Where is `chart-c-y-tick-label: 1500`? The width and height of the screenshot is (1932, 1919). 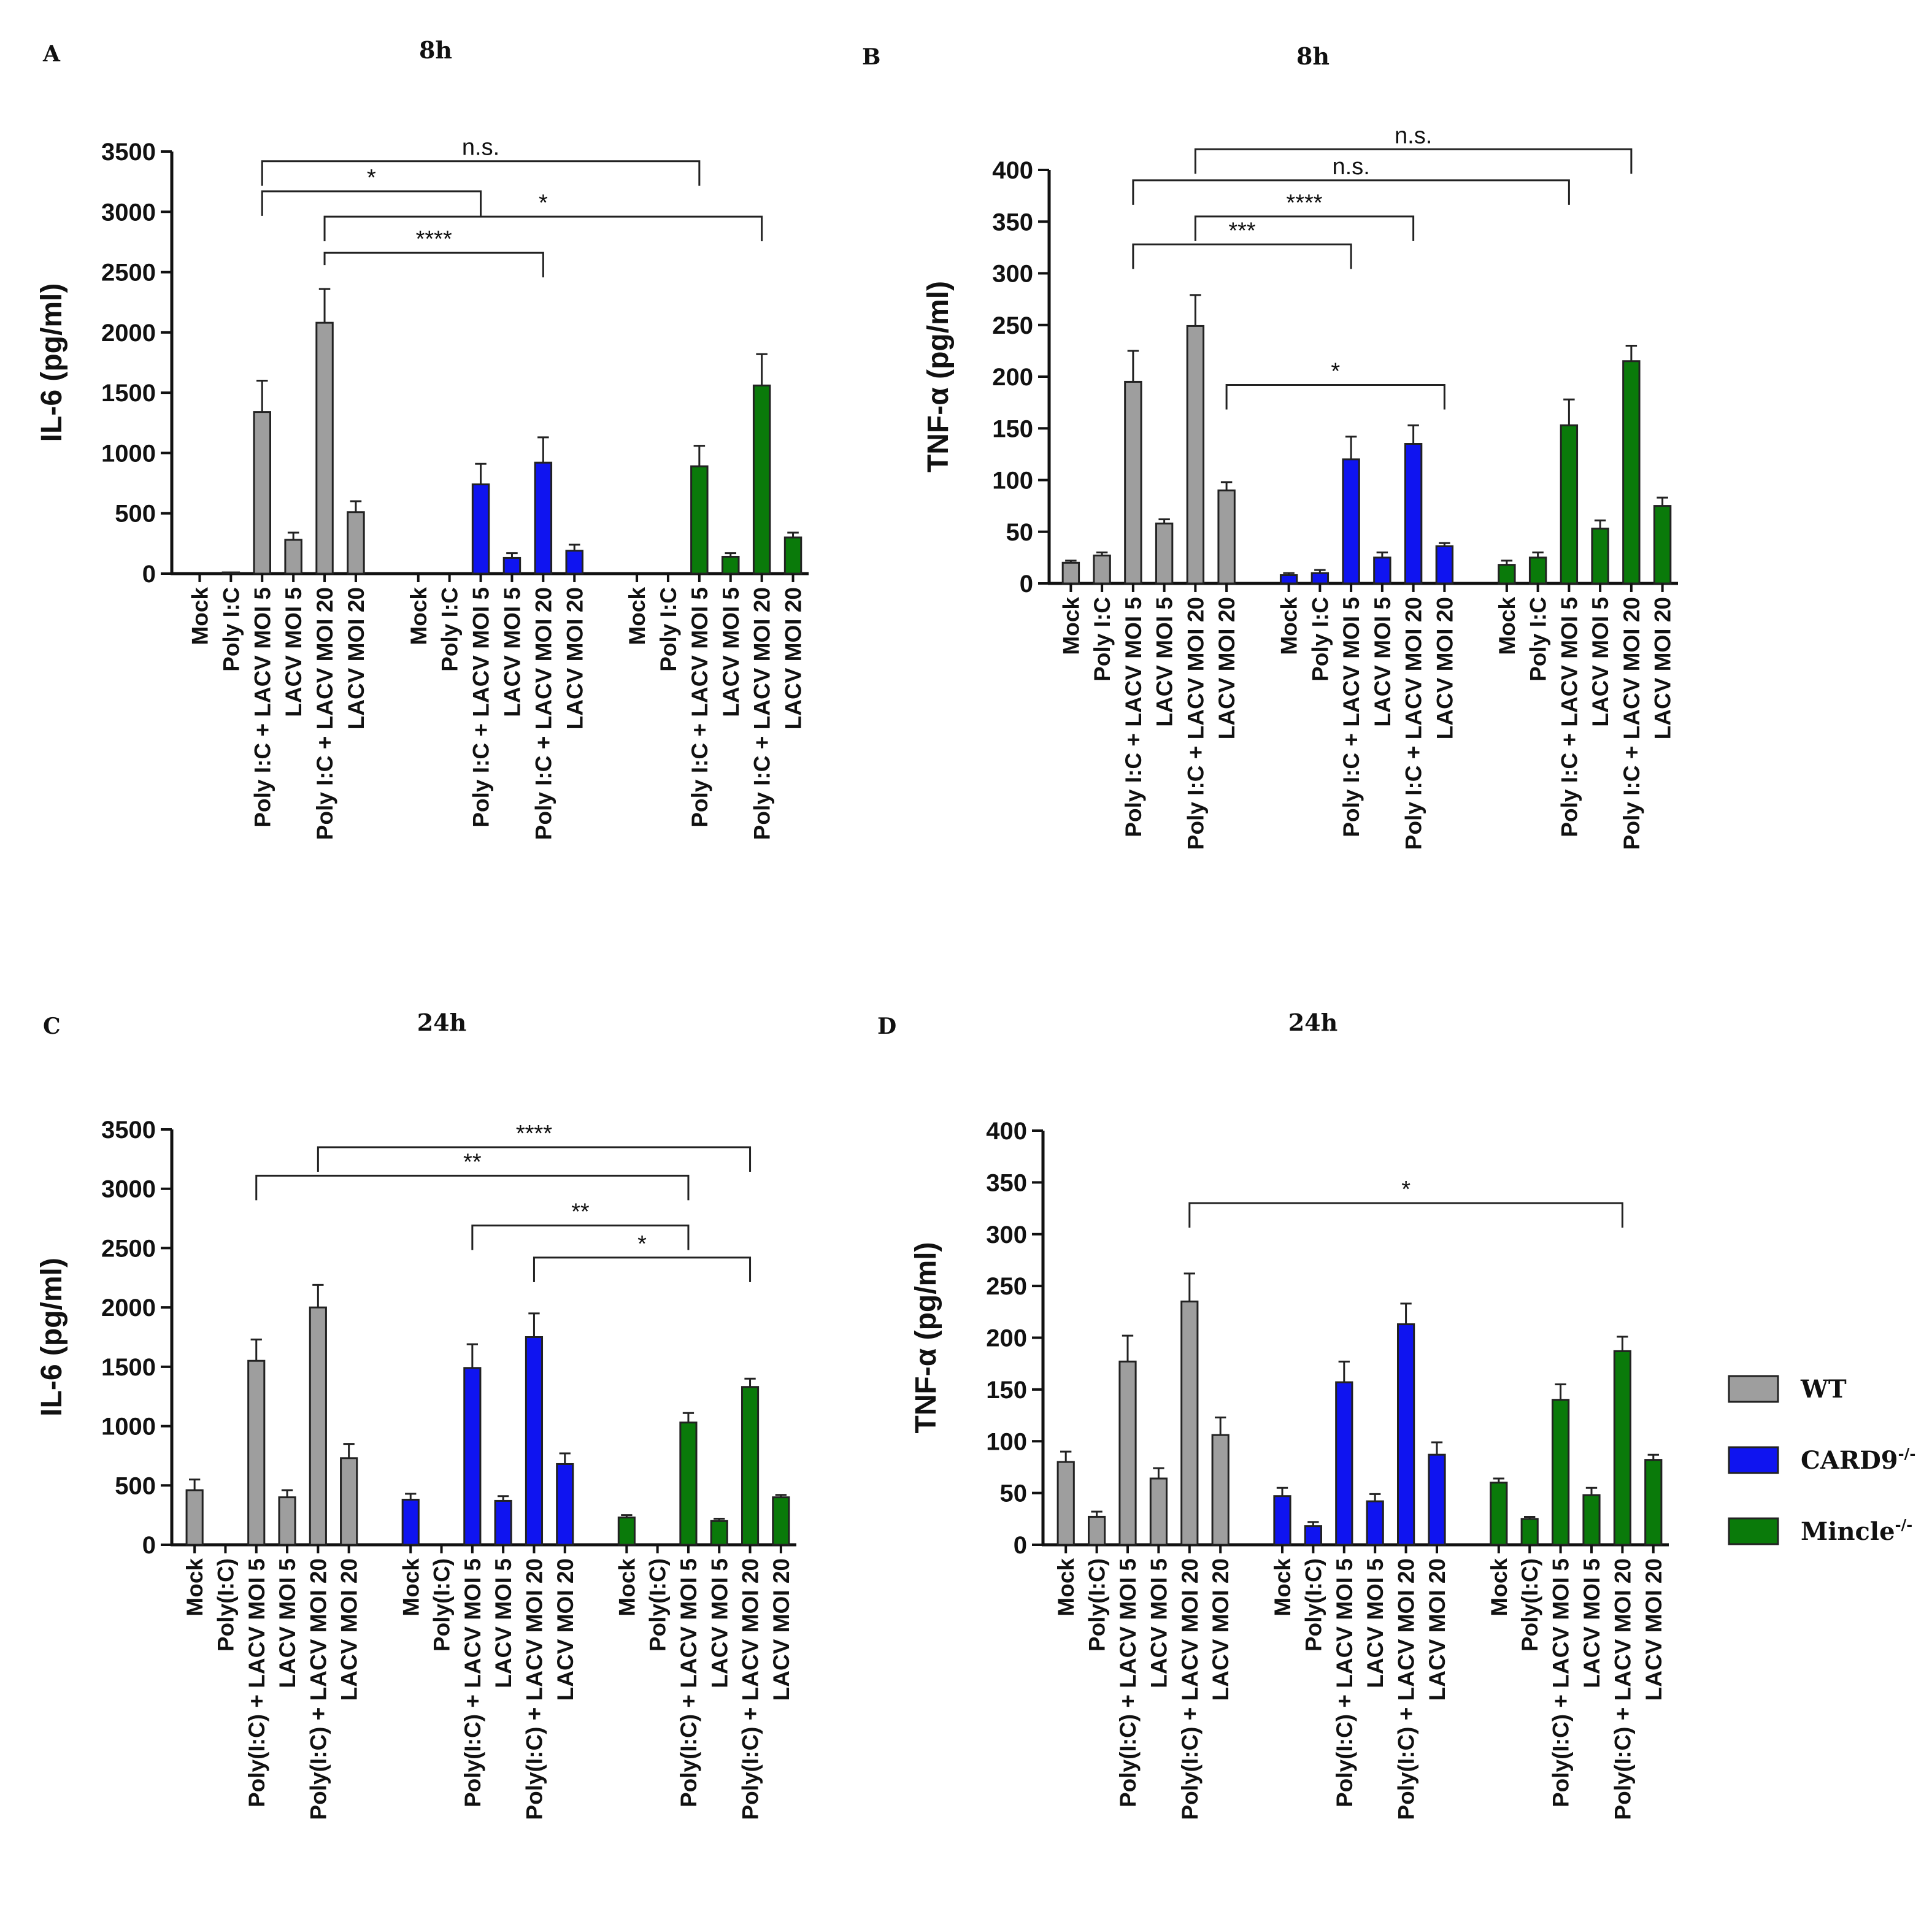
chart-c-y-tick-label: 1500 is located at coordinates (128, 1367).